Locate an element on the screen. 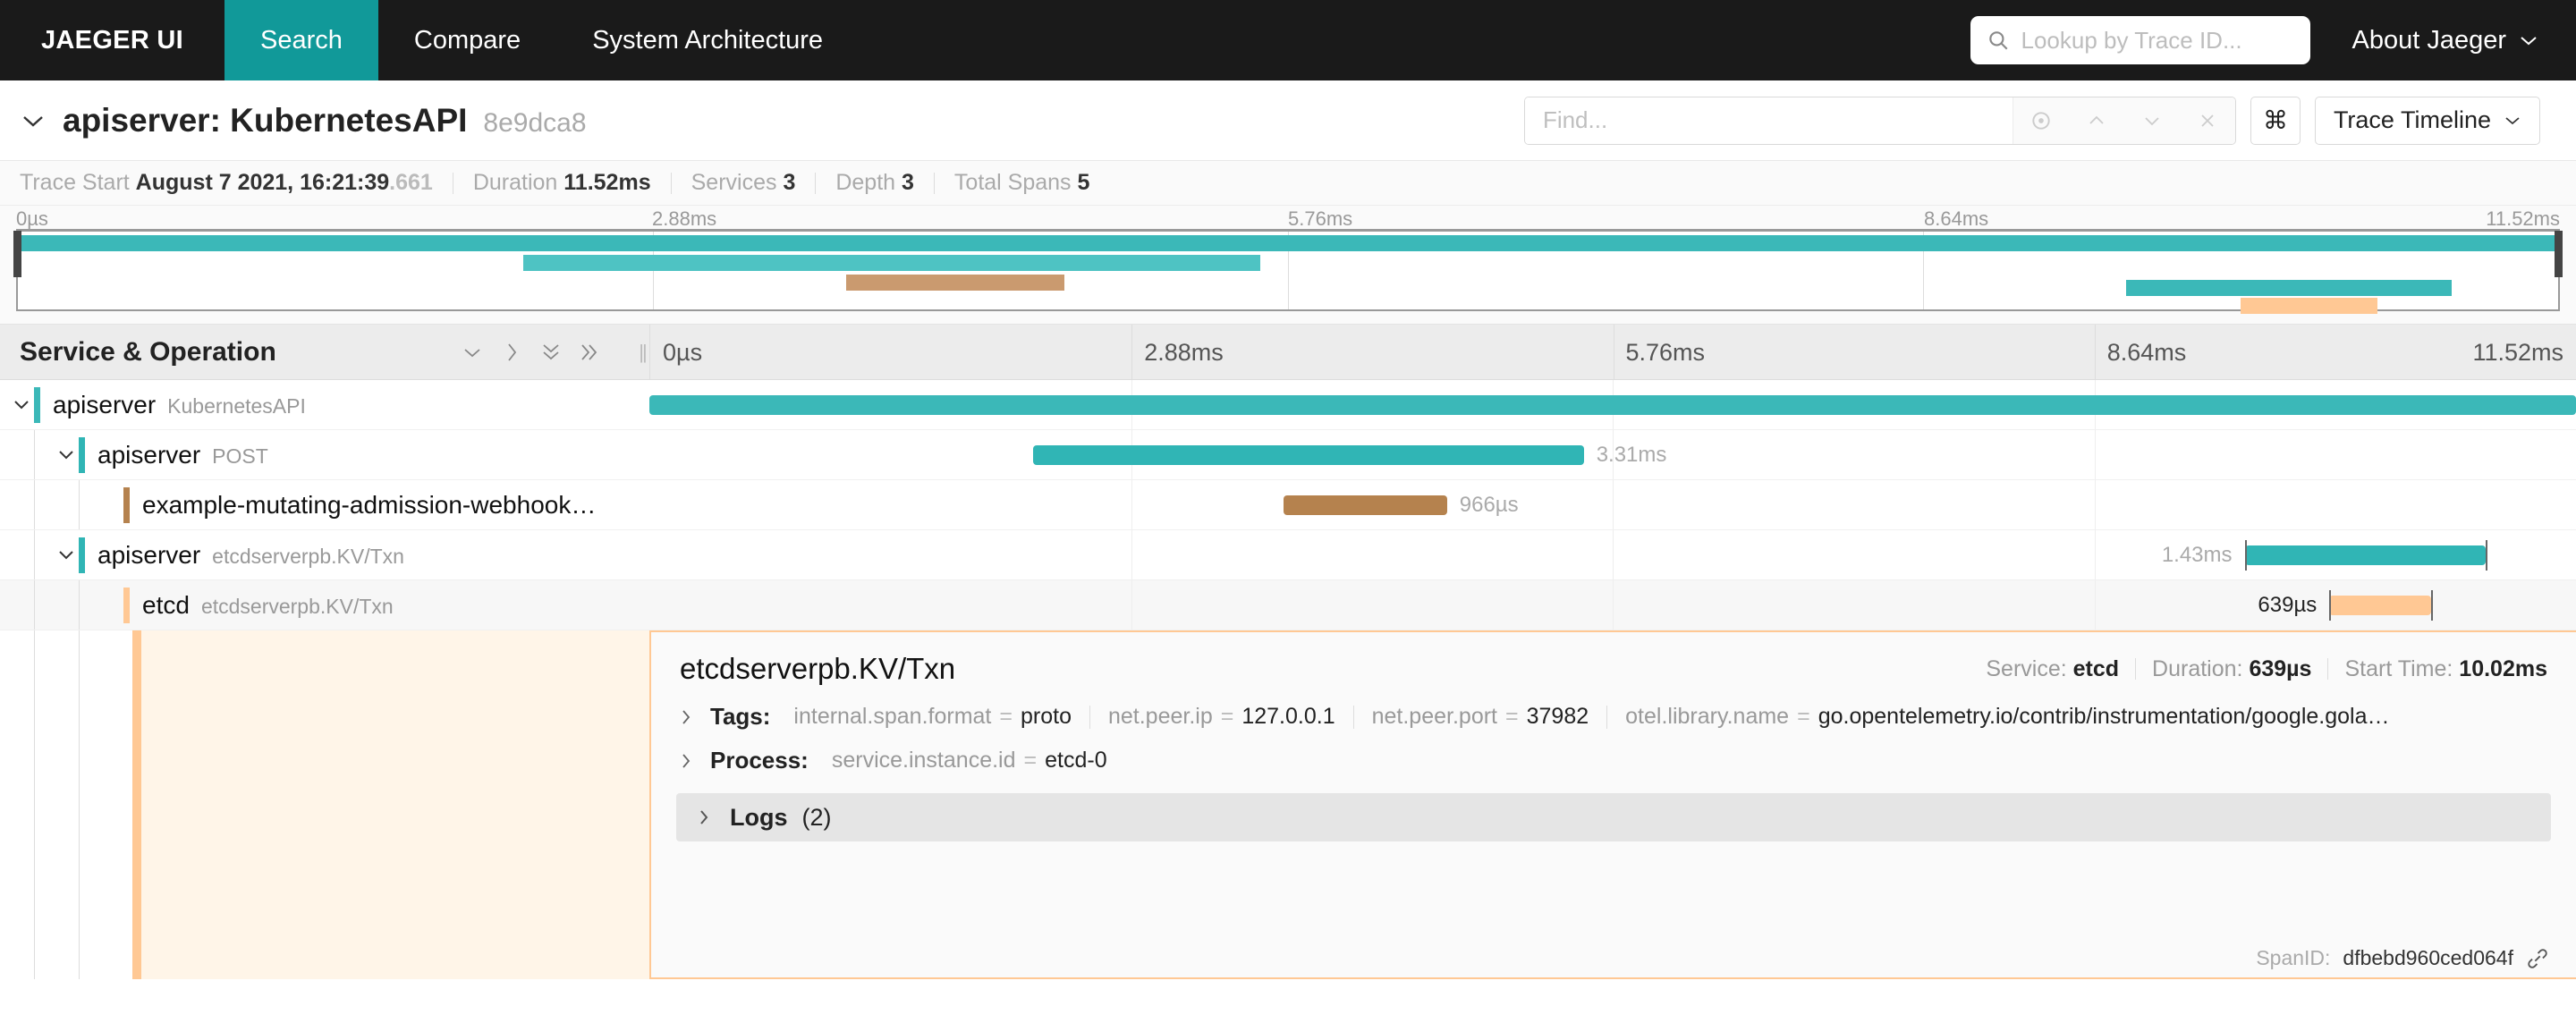 This screenshot has height=1023, width=2576. span-row: apiserver etcdserverpb.KV/Txn 1.43ms is located at coordinates (1288, 555).